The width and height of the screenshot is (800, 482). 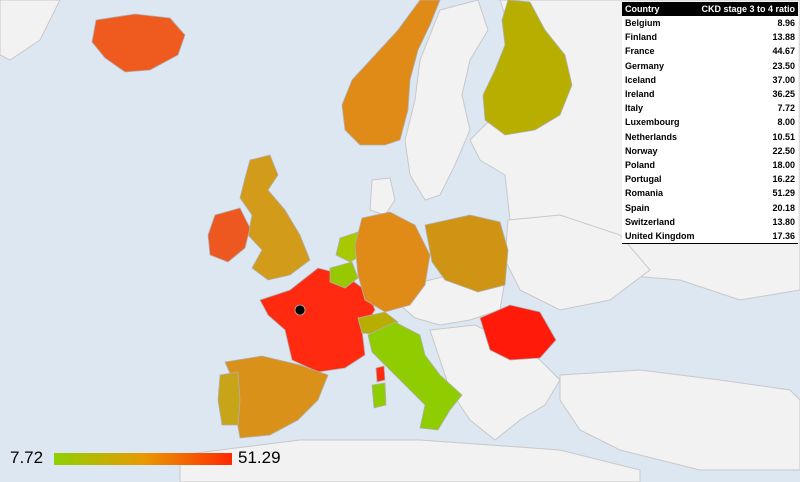 I want to click on row-country: Poland, so click(x=640, y=165).